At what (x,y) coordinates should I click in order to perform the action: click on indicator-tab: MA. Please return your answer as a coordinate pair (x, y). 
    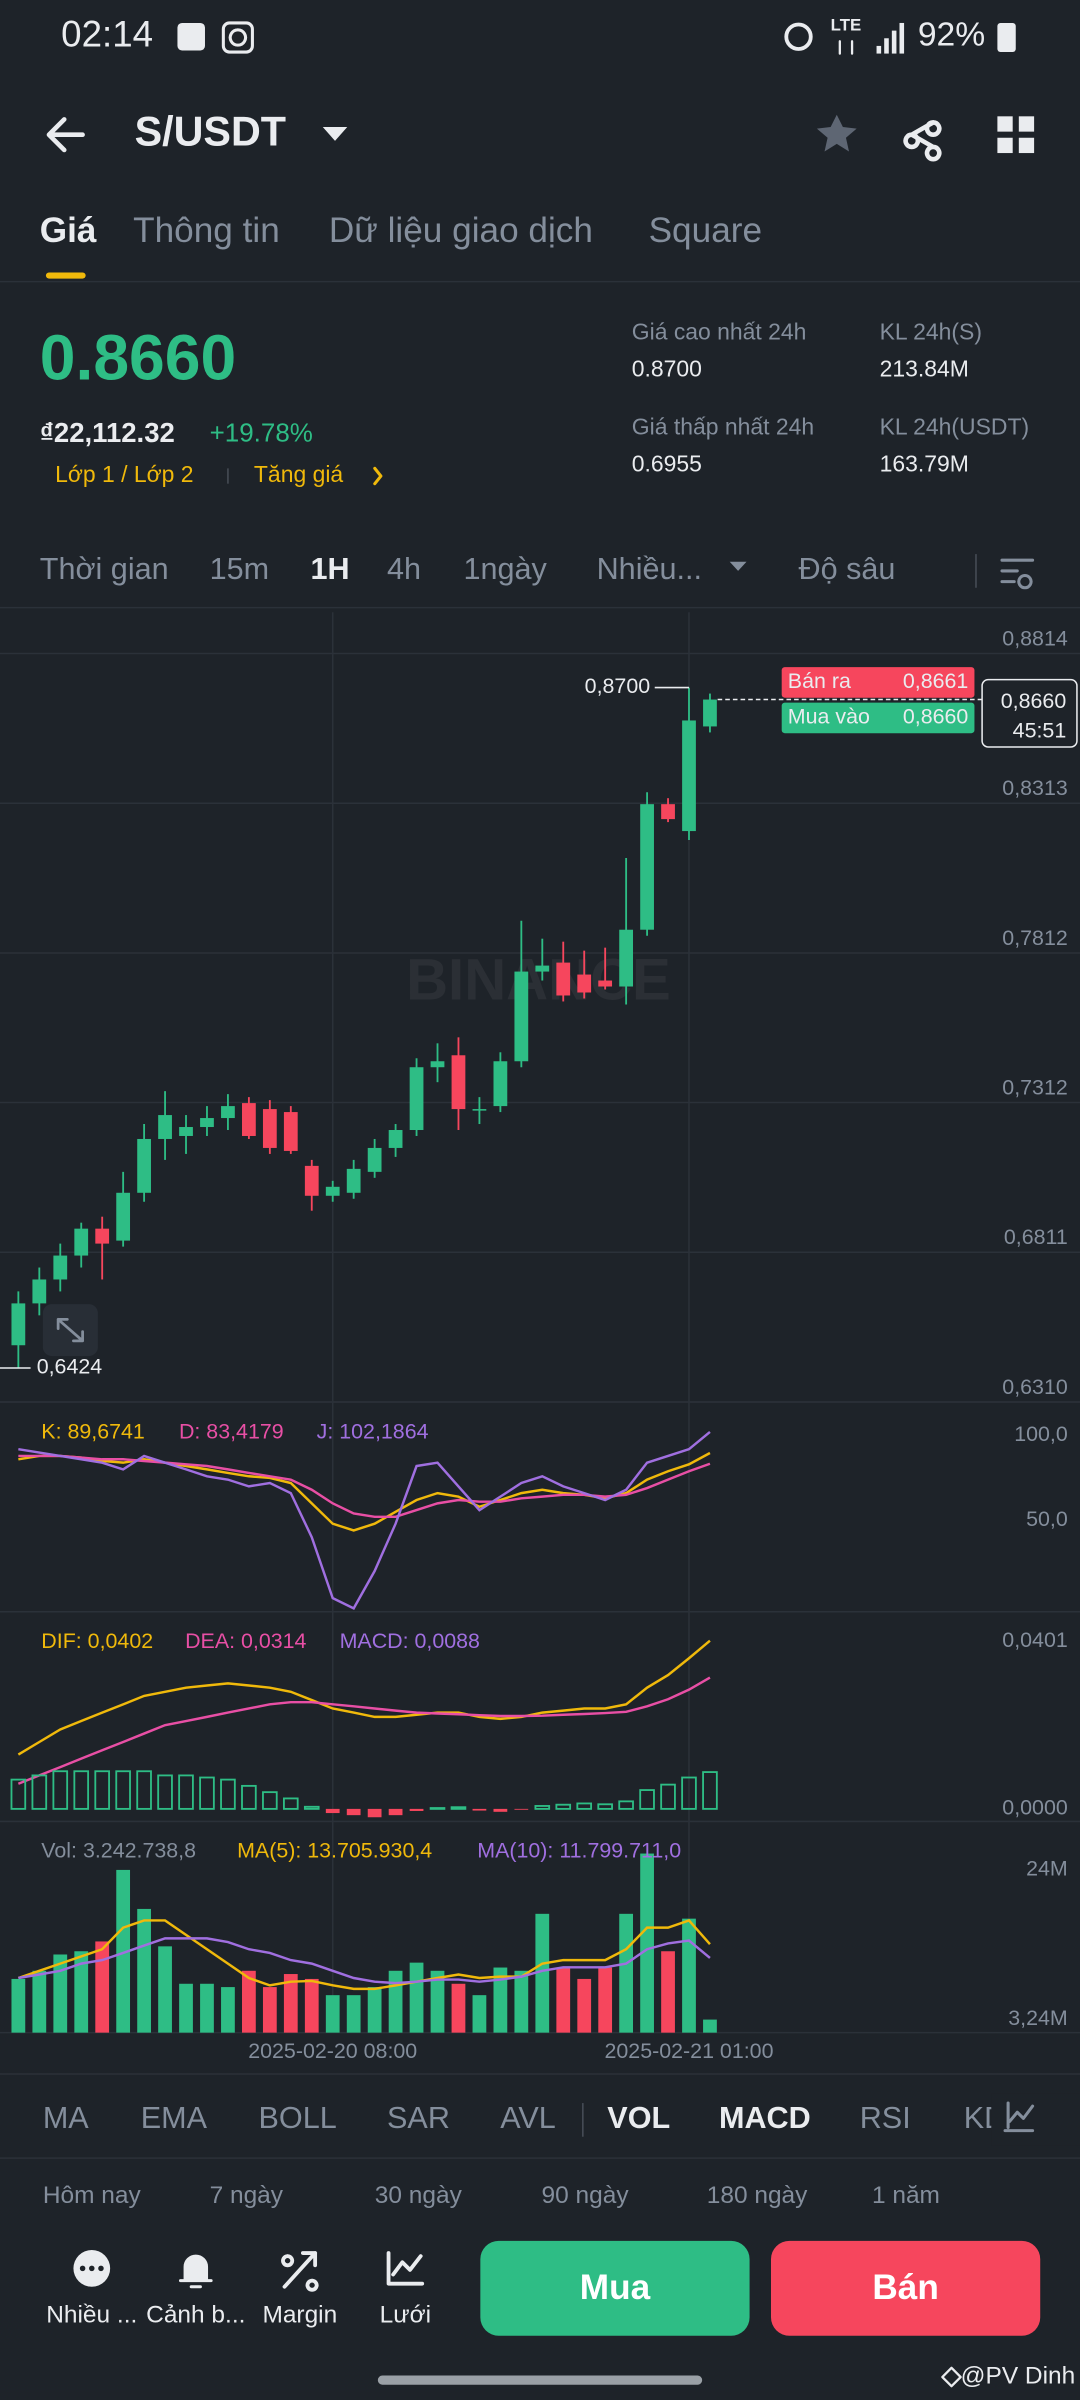
    Looking at the image, I should click on (66, 2118).